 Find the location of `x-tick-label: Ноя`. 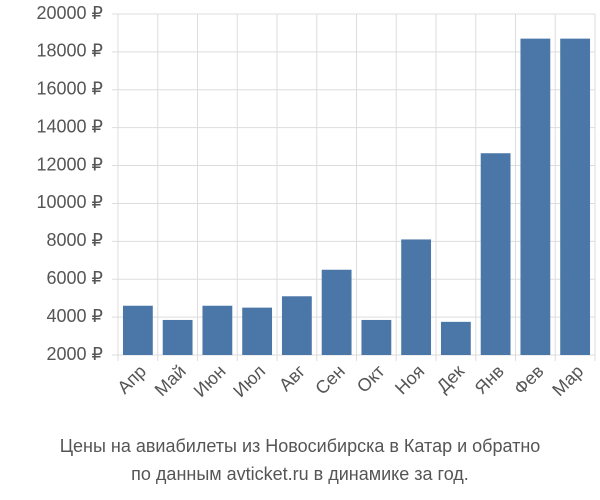

x-tick-label: Ноя is located at coordinates (409, 379).